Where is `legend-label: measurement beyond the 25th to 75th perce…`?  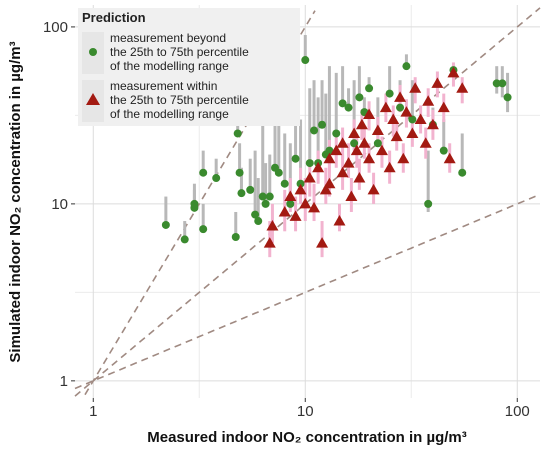 legend-label: measurement beyond the 25th to 75th perce… is located at coordinates (179, 52).